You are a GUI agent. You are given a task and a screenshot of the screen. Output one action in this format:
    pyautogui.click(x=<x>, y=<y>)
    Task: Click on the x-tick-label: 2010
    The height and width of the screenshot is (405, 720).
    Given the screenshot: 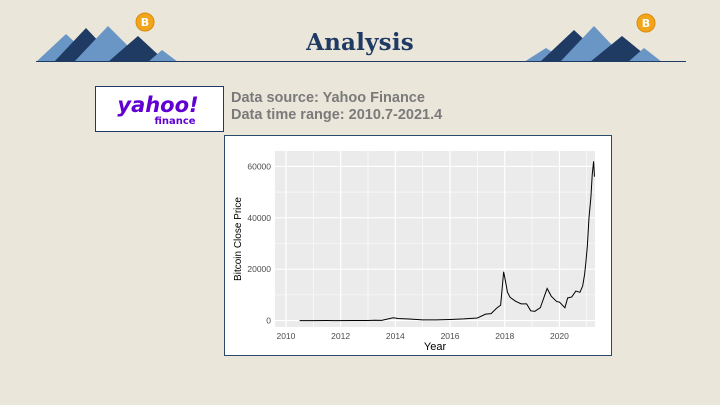 What is the action you would take?
    pyautogui.click(x=285, y=336)
    